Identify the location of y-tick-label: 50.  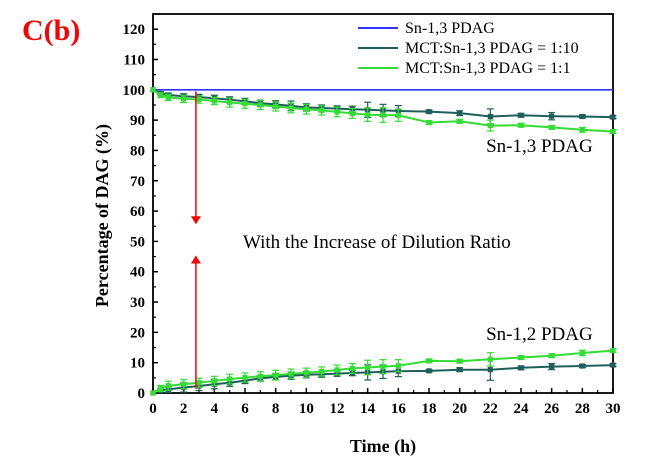
(137, 242).